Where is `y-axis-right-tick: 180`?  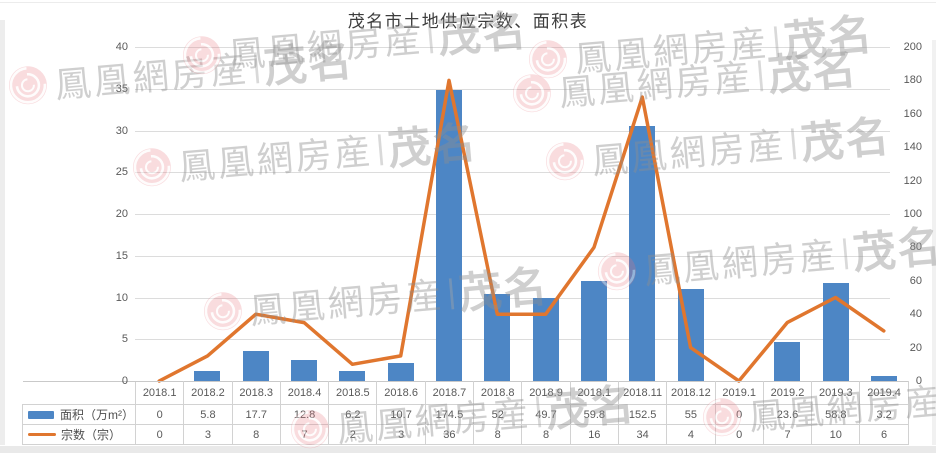
y-axis-right-tick: 180 is located at coordinates (912, 80).